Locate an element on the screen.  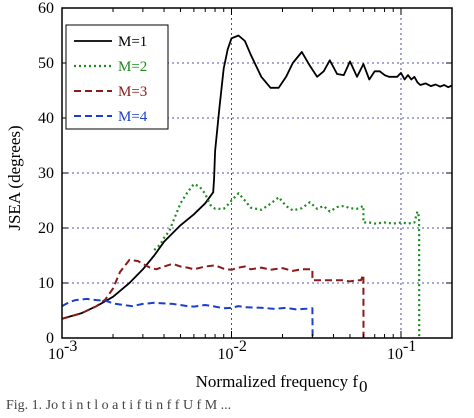
x-axis-title-main: Normalized frequency f is located at coordinates (277, 381).